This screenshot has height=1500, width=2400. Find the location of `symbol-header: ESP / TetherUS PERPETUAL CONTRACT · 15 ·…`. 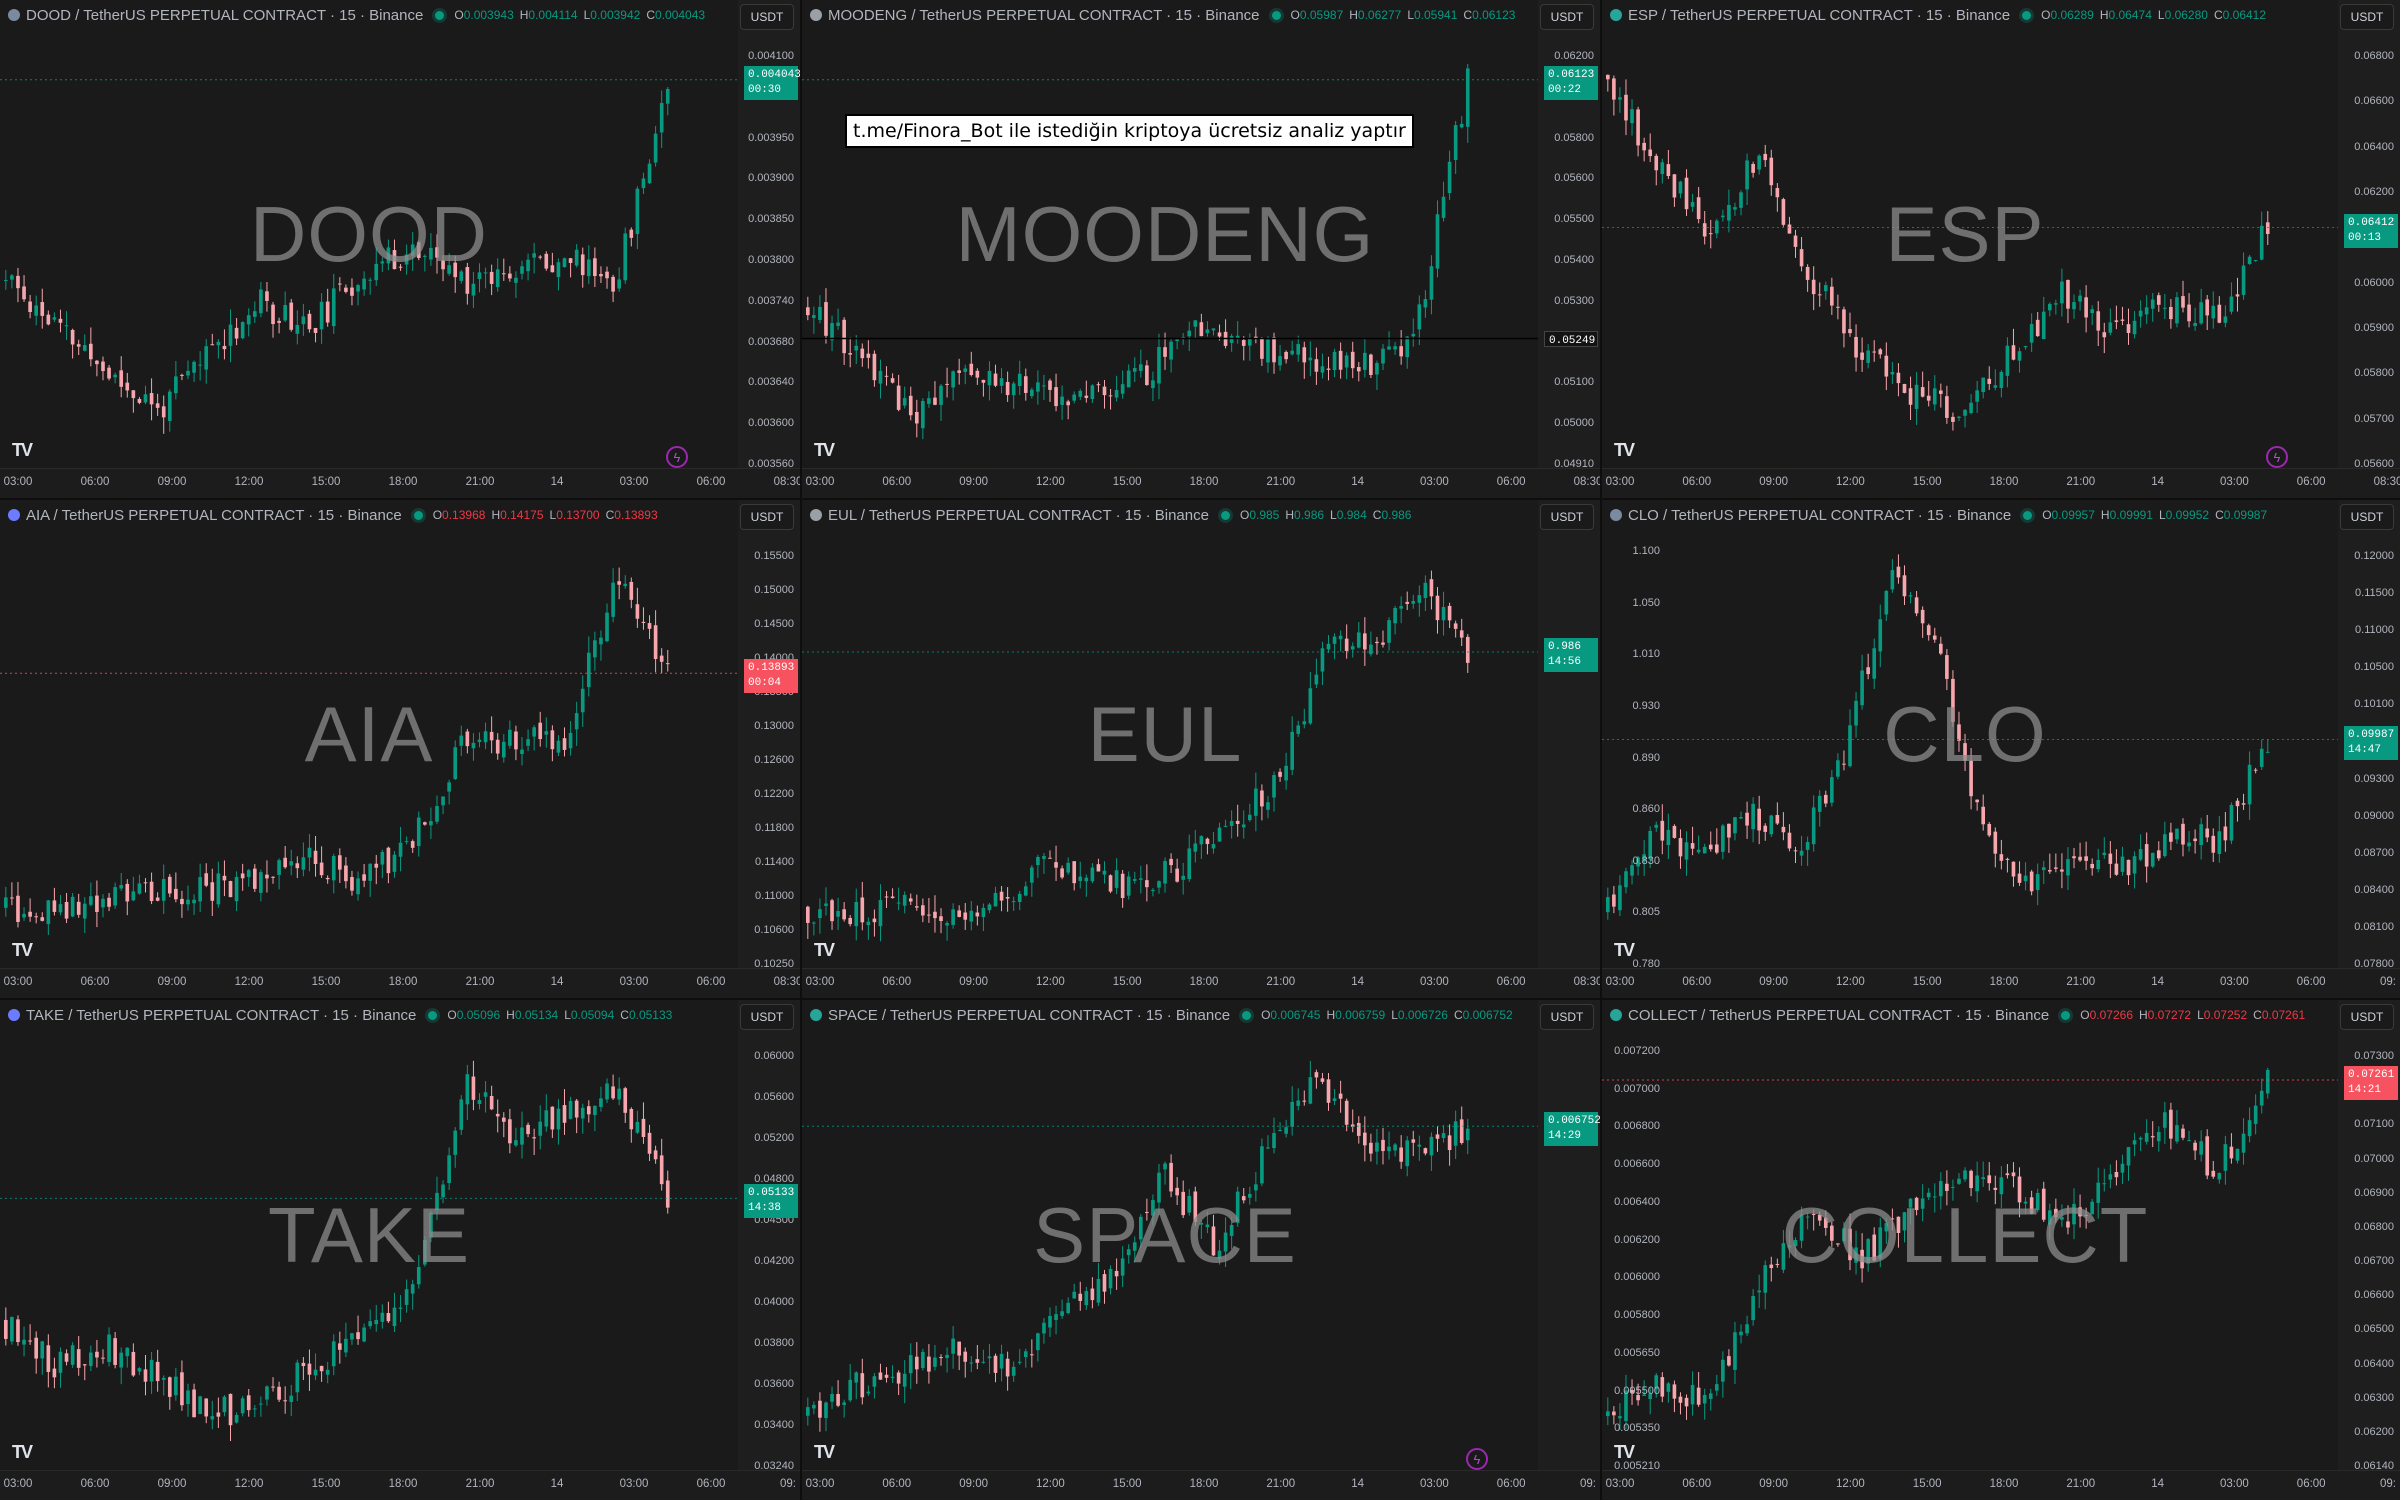

symbol-header: ESP / TetherUS PERPETUAL CONTRACT · 15 ·… is located at coordinates (1941, 15).